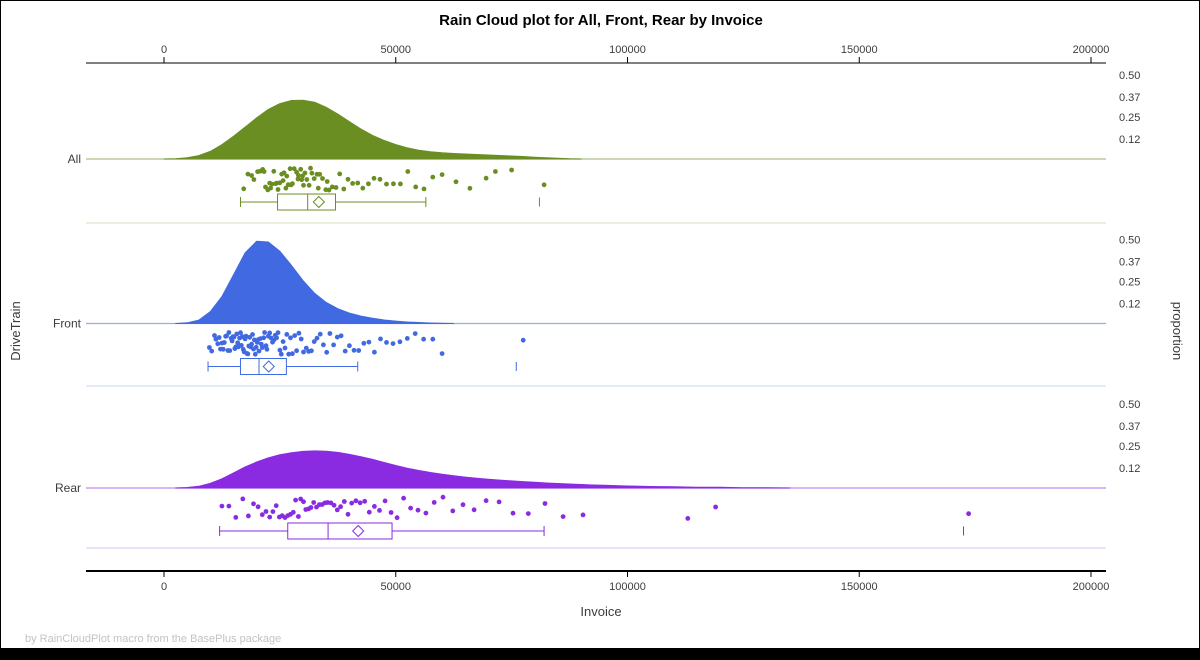 The width and height of the screenshot is (1200, 660). I want to click on proportion-tick-label: 0.50, so click(1129, 76).